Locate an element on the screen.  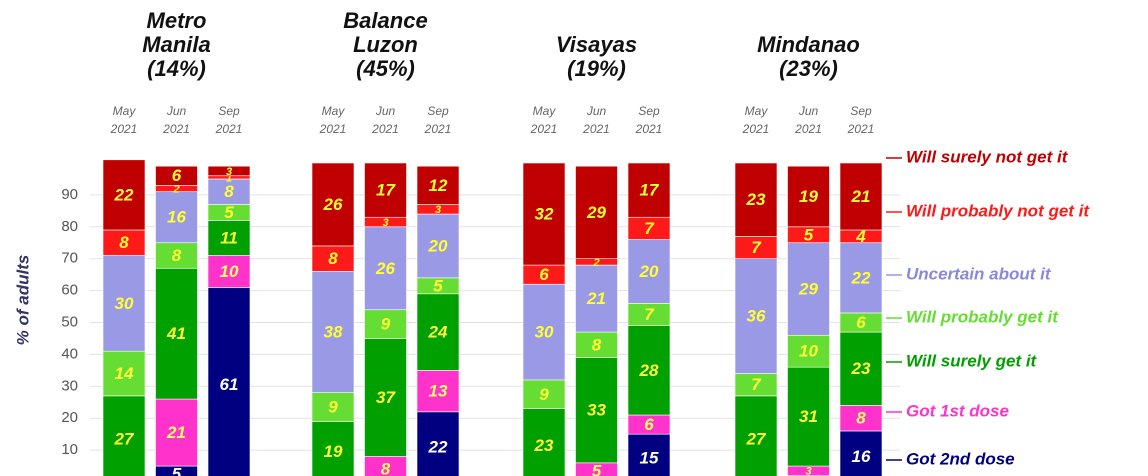
y-tick-label: 80 is located at coordinates (69, 226).